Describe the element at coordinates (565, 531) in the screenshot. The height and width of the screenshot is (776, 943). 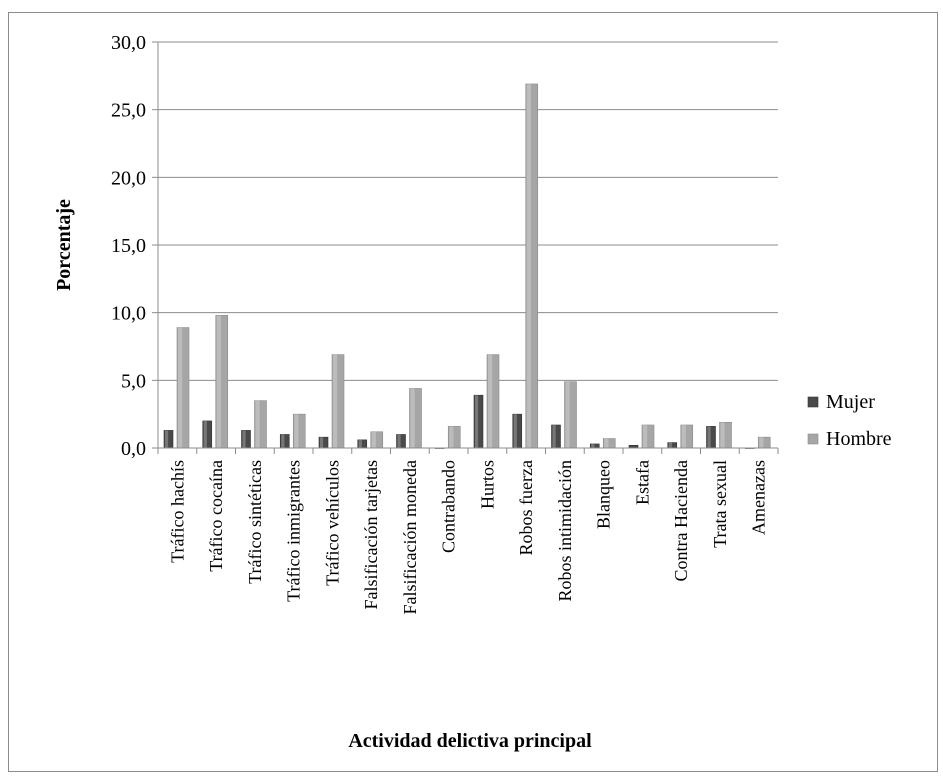
I see `category-label: Robos intimidación` at that location.